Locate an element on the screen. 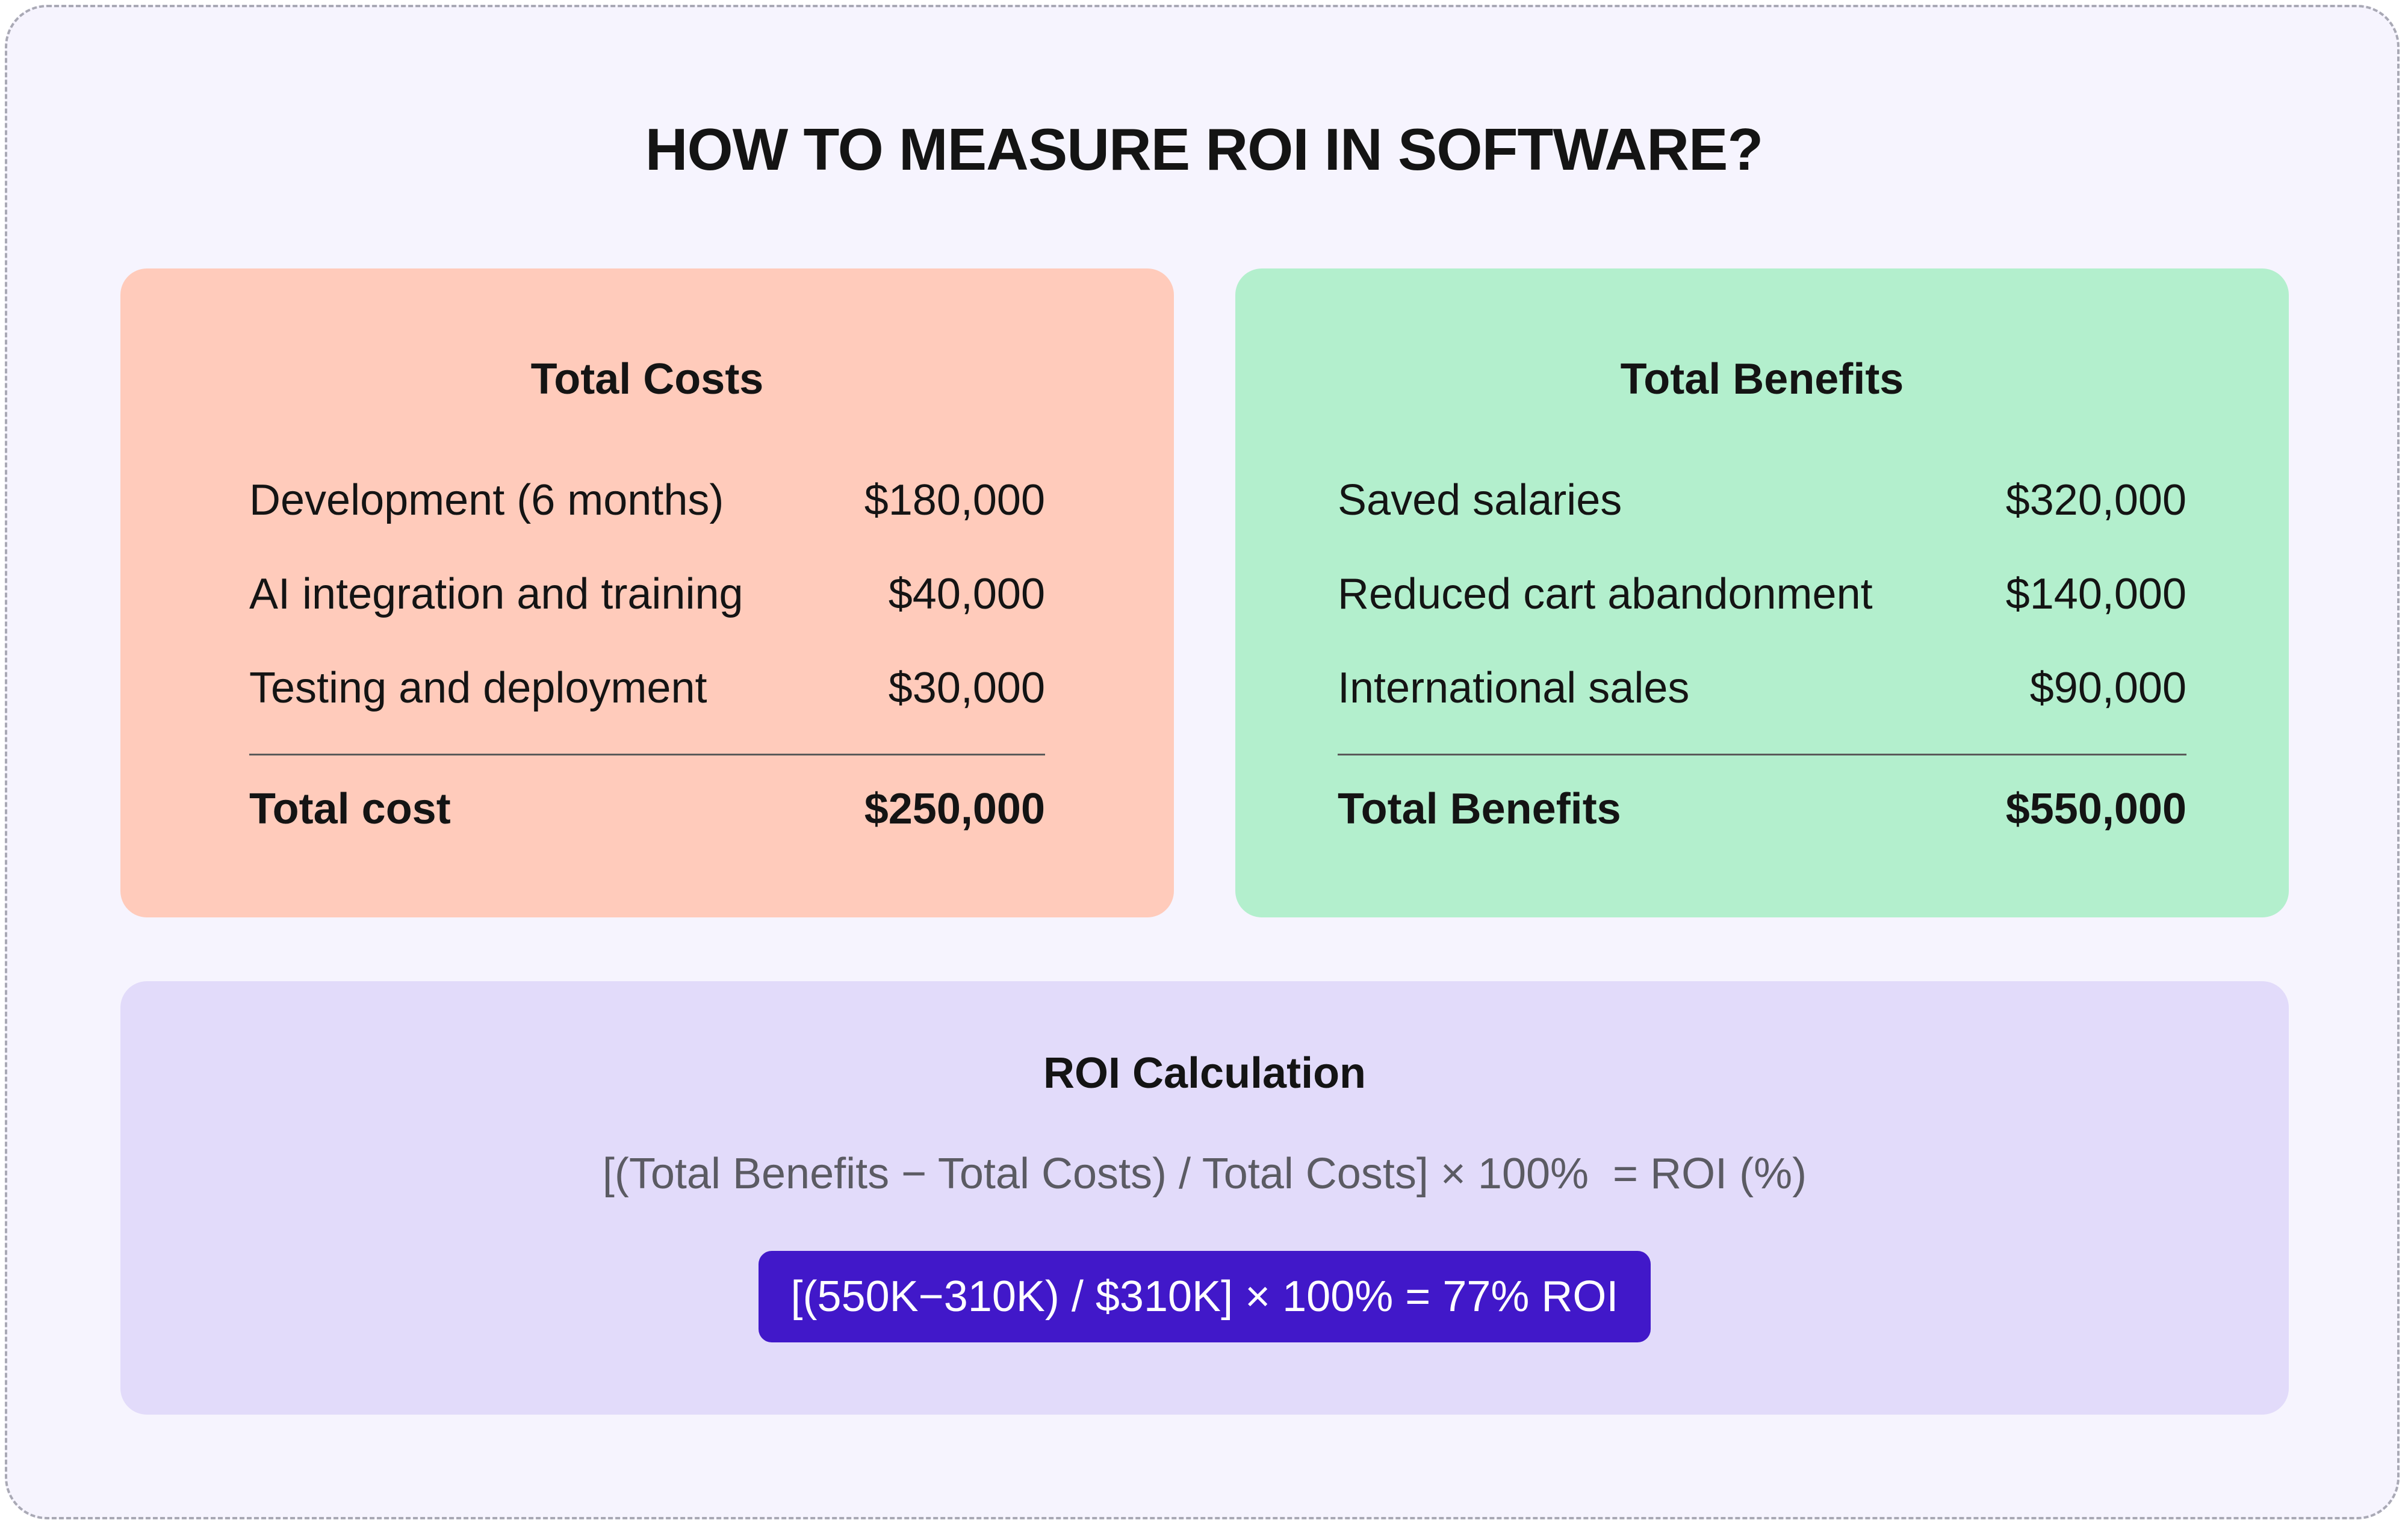 The height and width of the screenshot is (1529, 2408). benefit-total-value: $550,000 is located at coordinates (2095, 809).